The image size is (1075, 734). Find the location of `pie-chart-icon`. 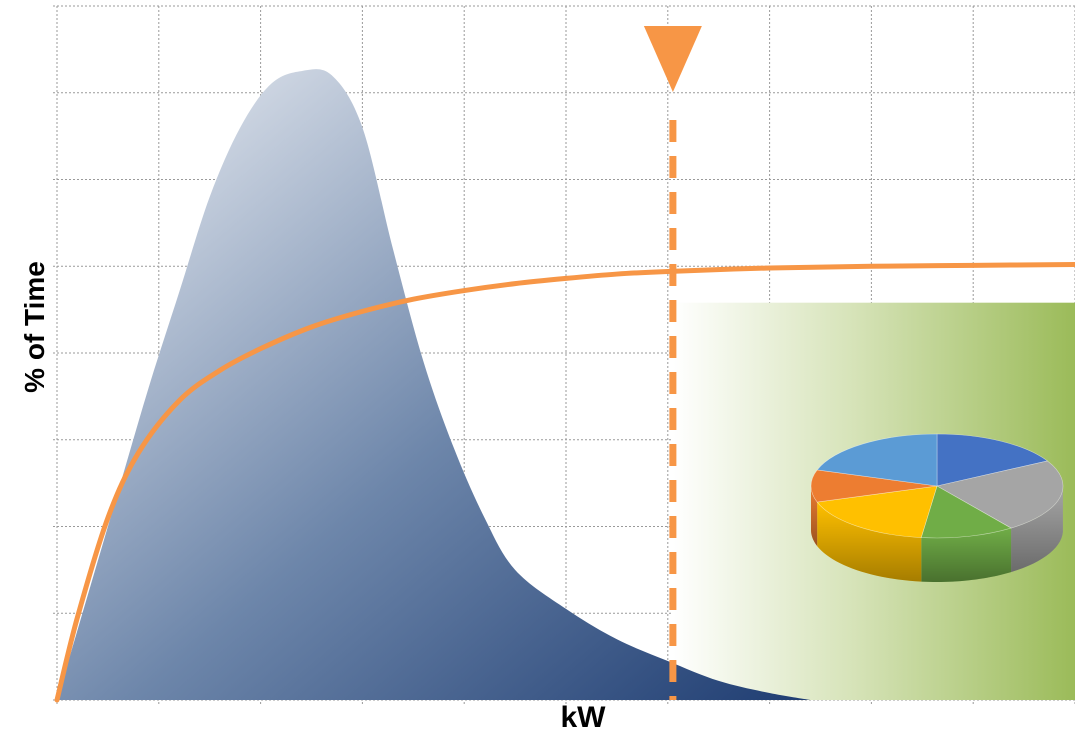

pie-chart-icon is located at coordinates (937, 507).